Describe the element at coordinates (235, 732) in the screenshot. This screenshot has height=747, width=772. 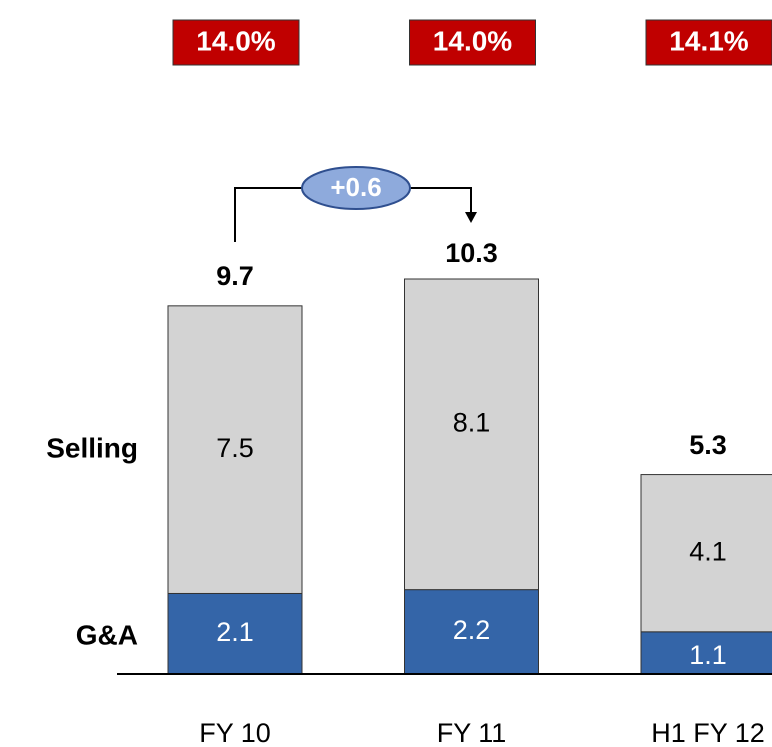
I see `x-tick-label: FY 10` at that location.